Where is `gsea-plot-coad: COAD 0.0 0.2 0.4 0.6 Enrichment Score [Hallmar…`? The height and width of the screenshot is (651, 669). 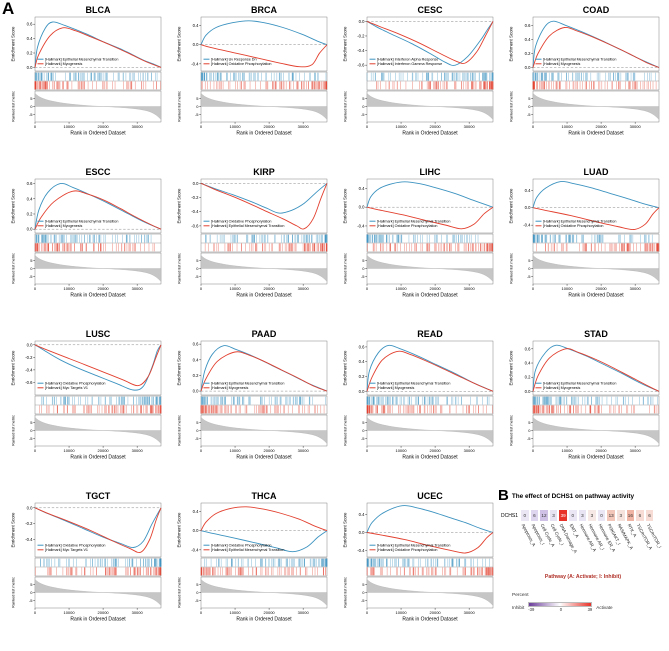 gsea-plot-coad: COAD 0.0 0.2 0.4 0.6 Enrichment Score [Hallmar… is located at coordinates (585, 84).